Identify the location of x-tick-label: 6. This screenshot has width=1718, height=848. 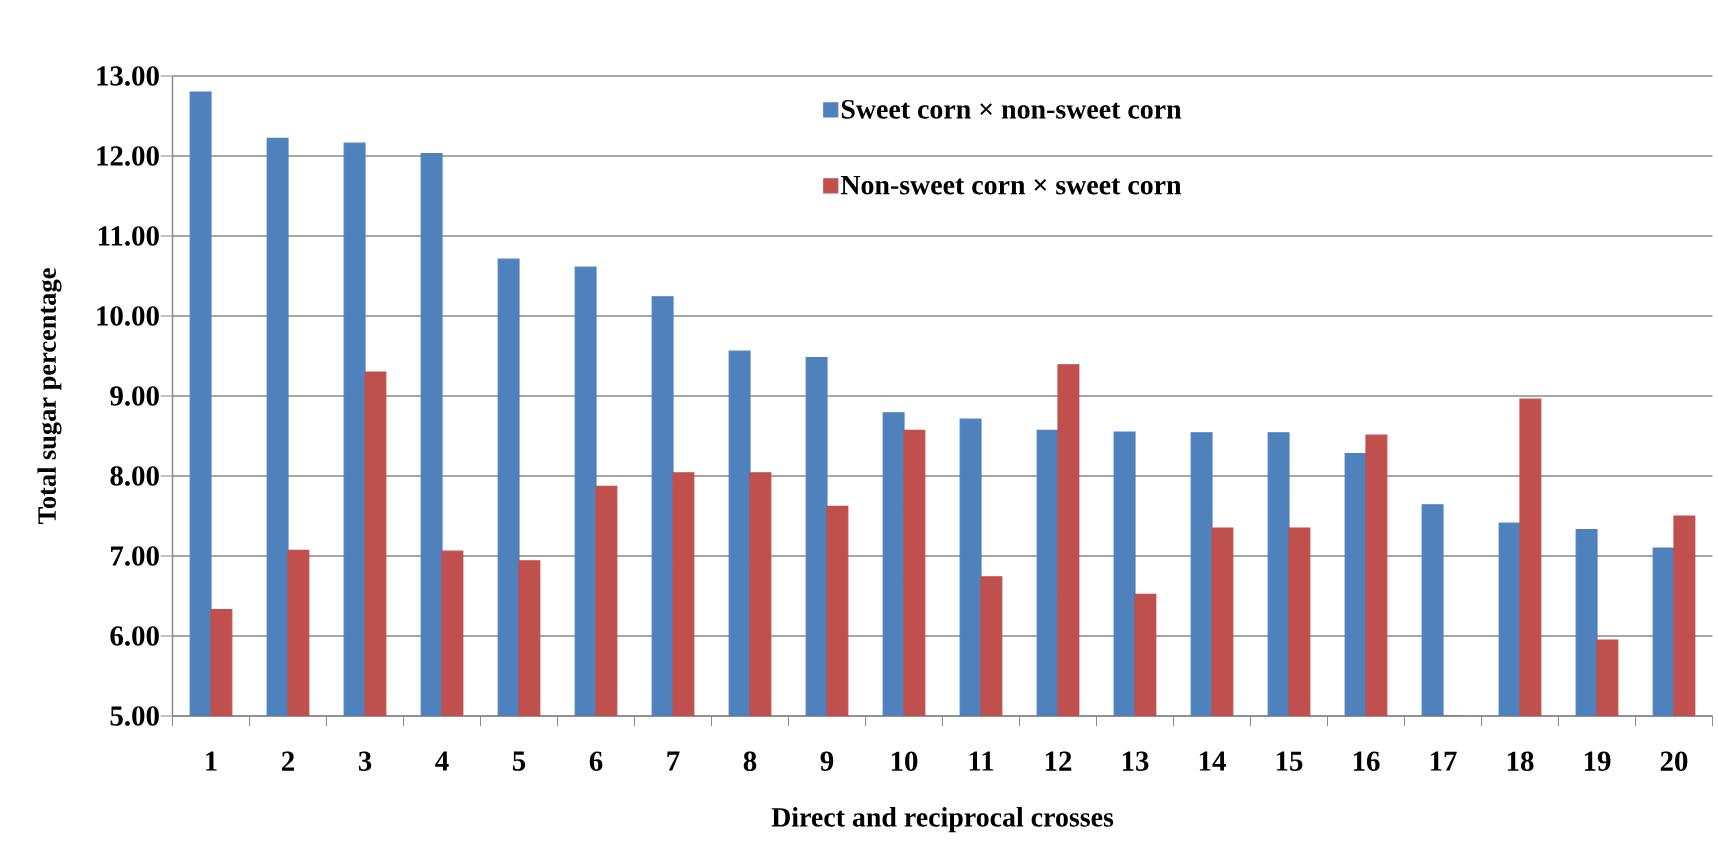
(596, 761).